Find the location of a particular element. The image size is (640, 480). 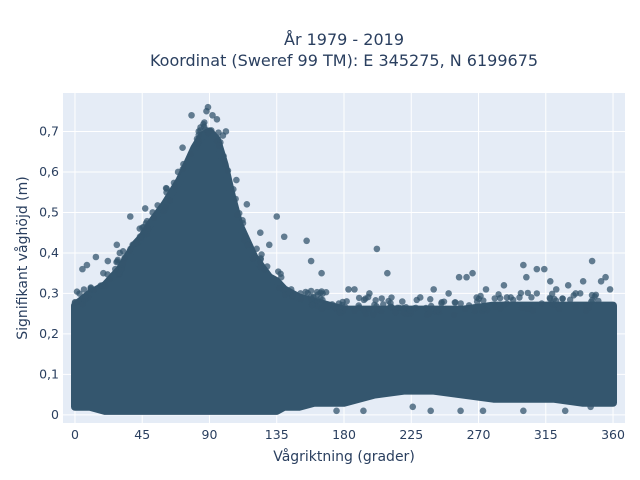

chart-title-line1: År 1979 - 2019 is located at coordinates (344, 39).